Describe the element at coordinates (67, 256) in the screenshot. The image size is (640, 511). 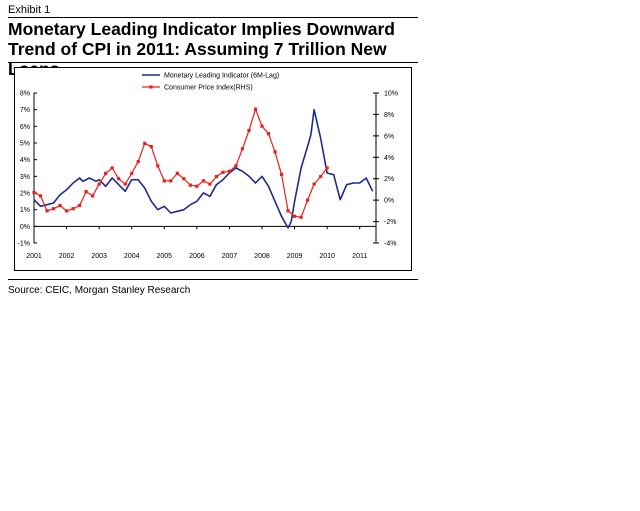
I see `x-axis-tick-label: 2002` at that location.